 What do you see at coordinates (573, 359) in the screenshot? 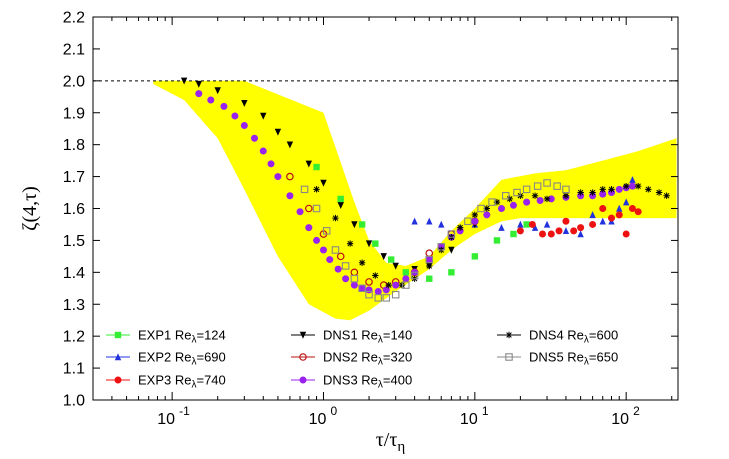
I see `legend-label: DNS5 Reλ=650` at bounding box center [573, 359].